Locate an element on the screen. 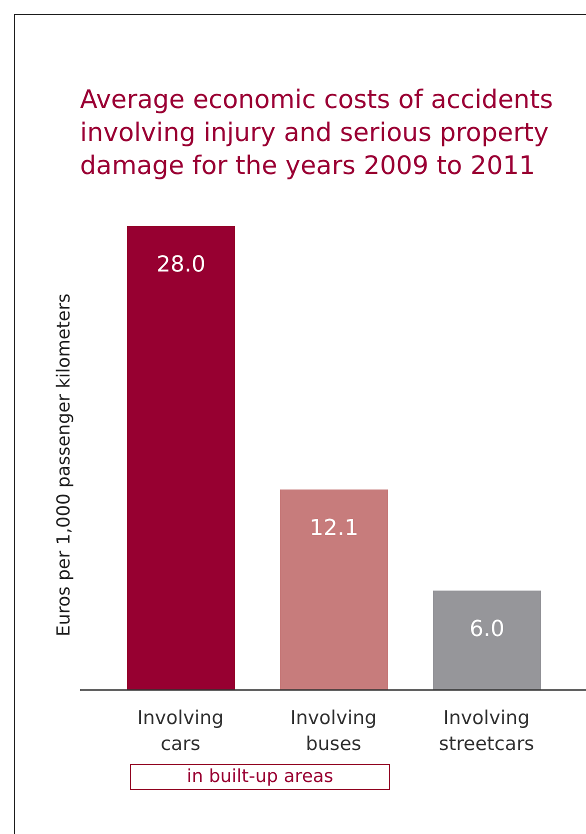 The width and height of the screenshot is (586, 834). data-label: 28.0 is located at coordinates (181, 265).